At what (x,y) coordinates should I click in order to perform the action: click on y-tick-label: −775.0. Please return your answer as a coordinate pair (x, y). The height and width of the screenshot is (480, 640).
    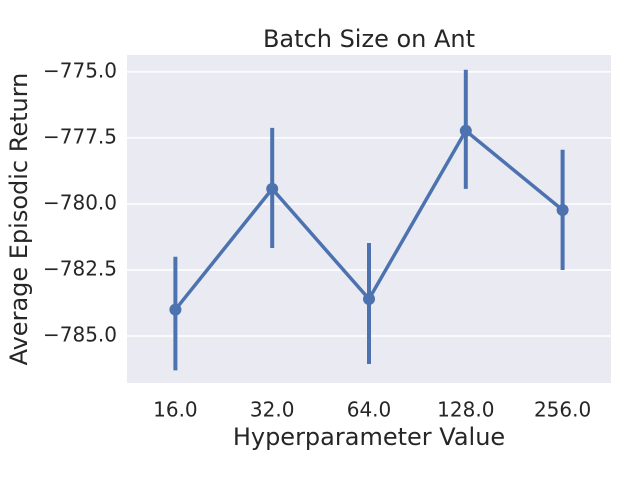
    Looking at the image, I should click on (80, 70).